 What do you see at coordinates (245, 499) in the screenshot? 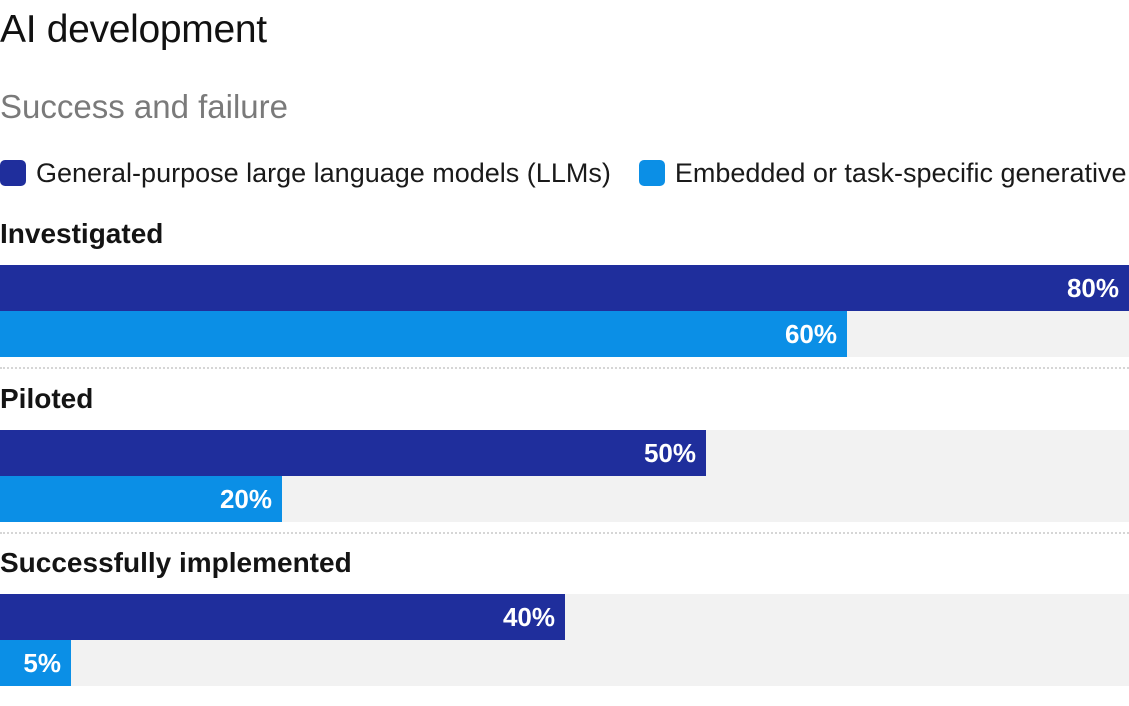
I see `bar-value-label-piloted-embedded: 20%` at bounding box center [245, 499].